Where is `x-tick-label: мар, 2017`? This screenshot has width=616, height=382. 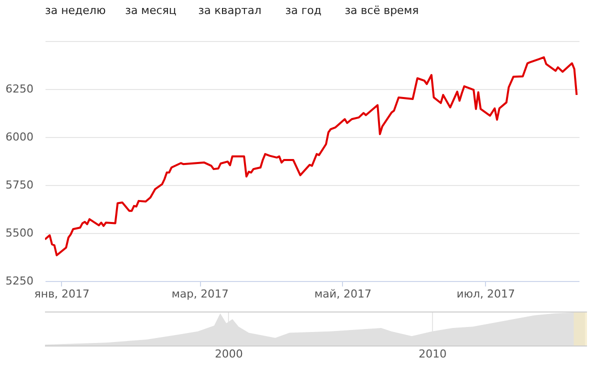 x-tick-label: мар, 2017 is located at coordinates (200, 294).